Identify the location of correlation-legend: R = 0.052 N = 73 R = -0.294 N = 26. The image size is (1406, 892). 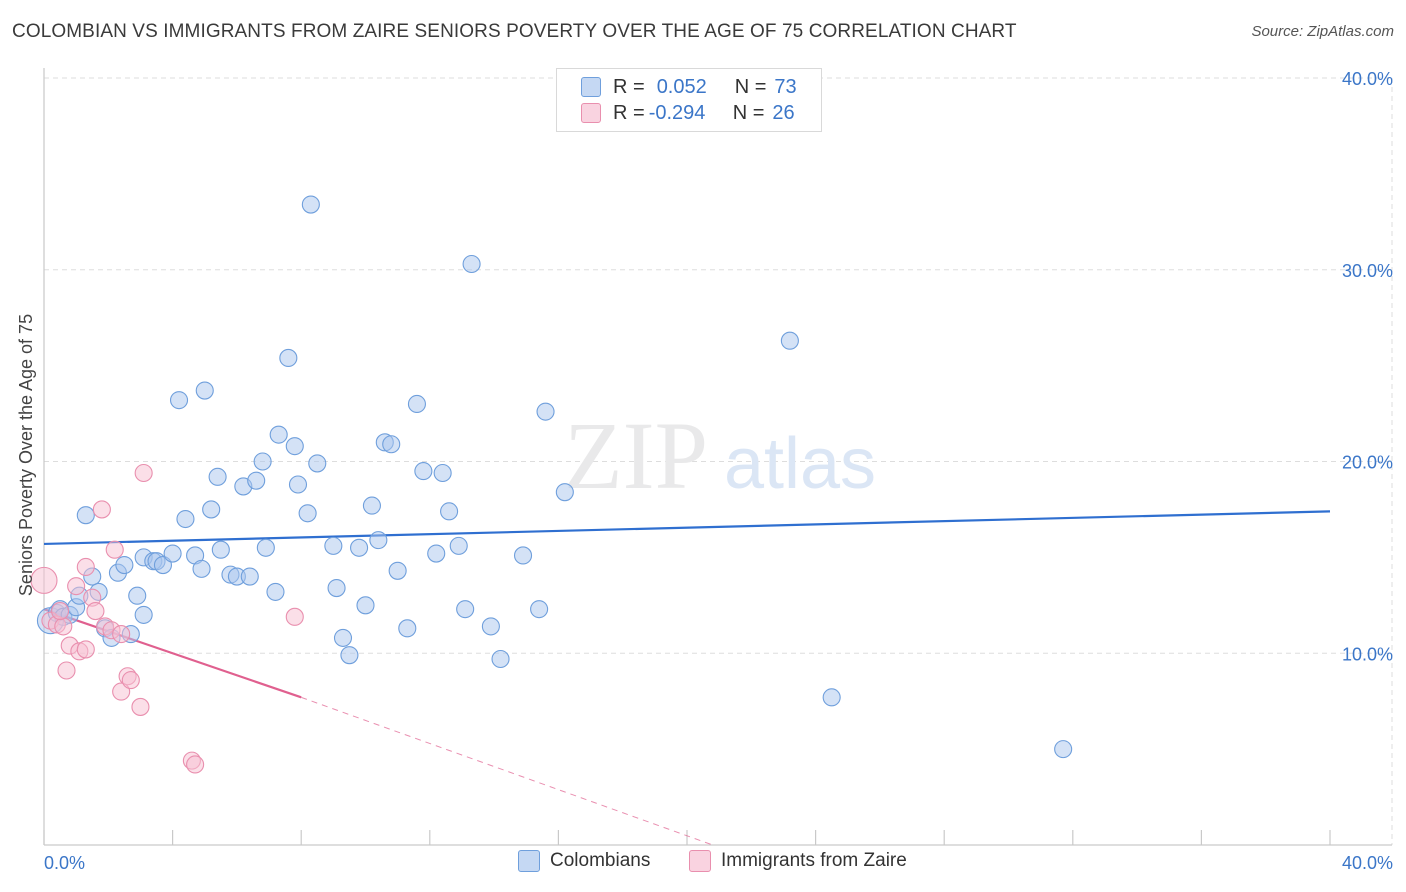
(689, 100).